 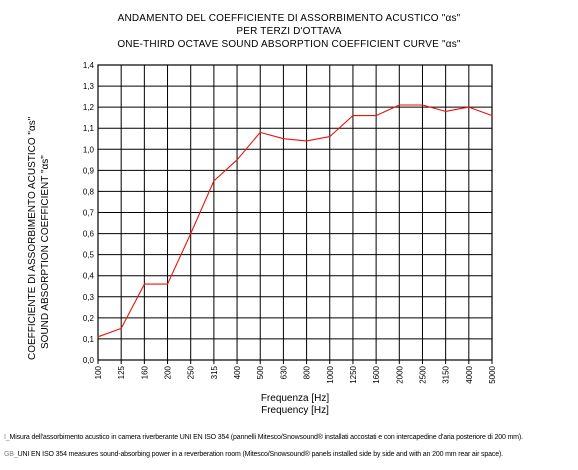 What do you see at coordinates (89, 255) in the screenshot?
I see `y-tick-label: 0,5` at bounding box center [89, 255].